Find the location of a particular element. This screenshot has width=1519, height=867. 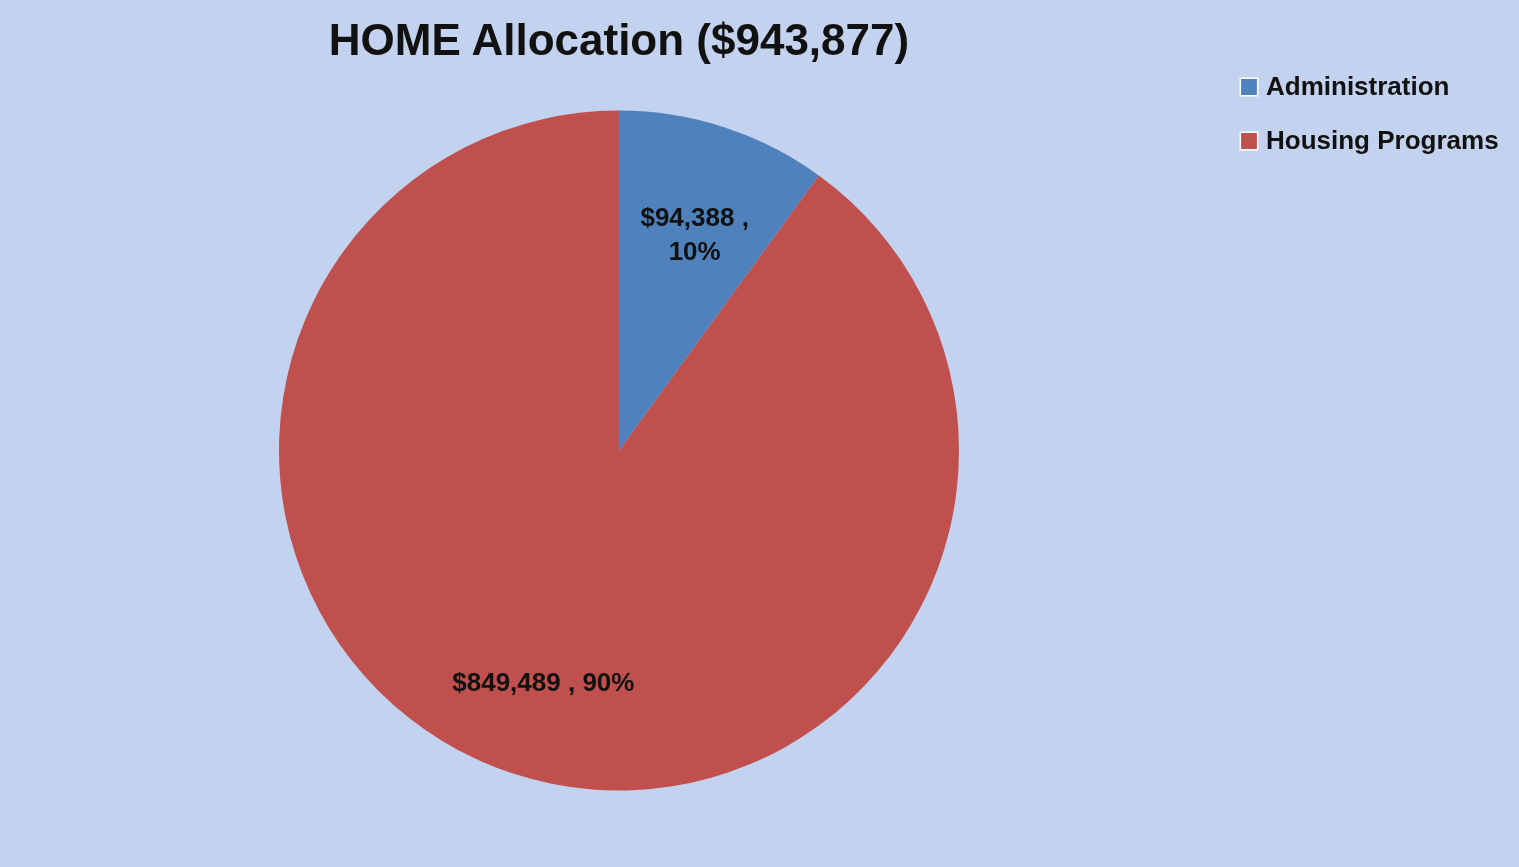

pie-slice is located at coordinates (719, 280).